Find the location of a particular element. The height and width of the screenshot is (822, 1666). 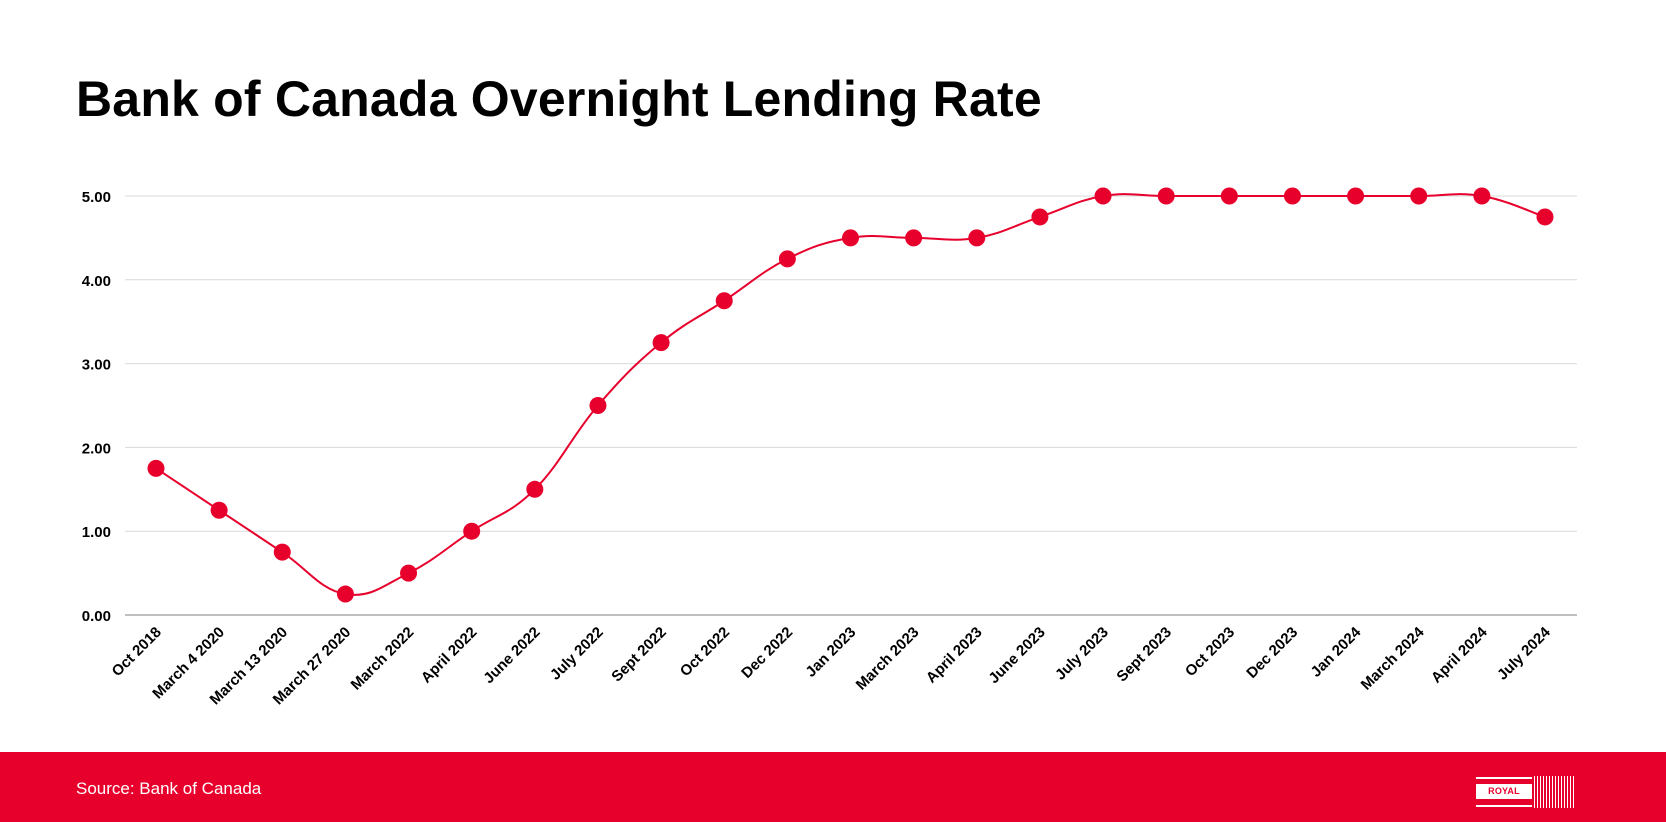

royal-lepage-logo: ROYAL LEPAGE is located at coordinates (1525, 793).